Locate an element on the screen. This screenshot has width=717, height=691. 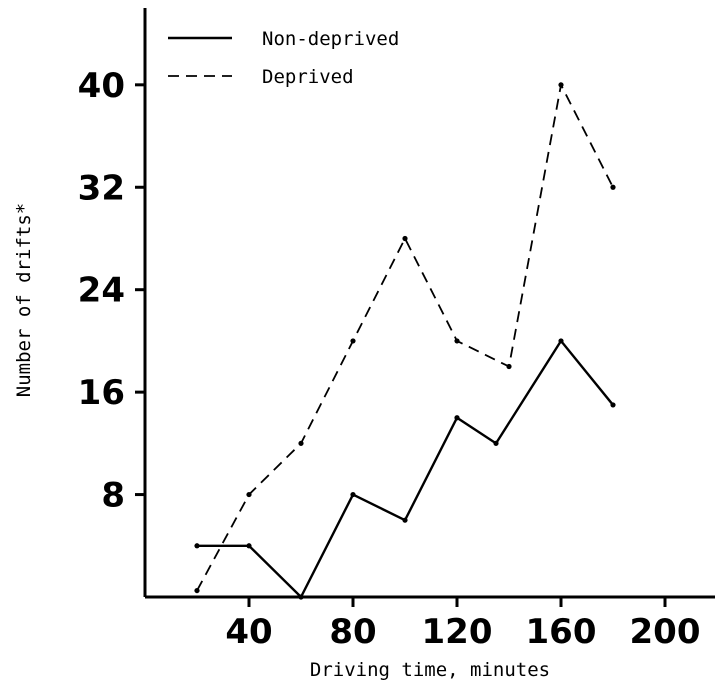
y-axis-title: Number of drifts* is located at coordinates (24, 300).